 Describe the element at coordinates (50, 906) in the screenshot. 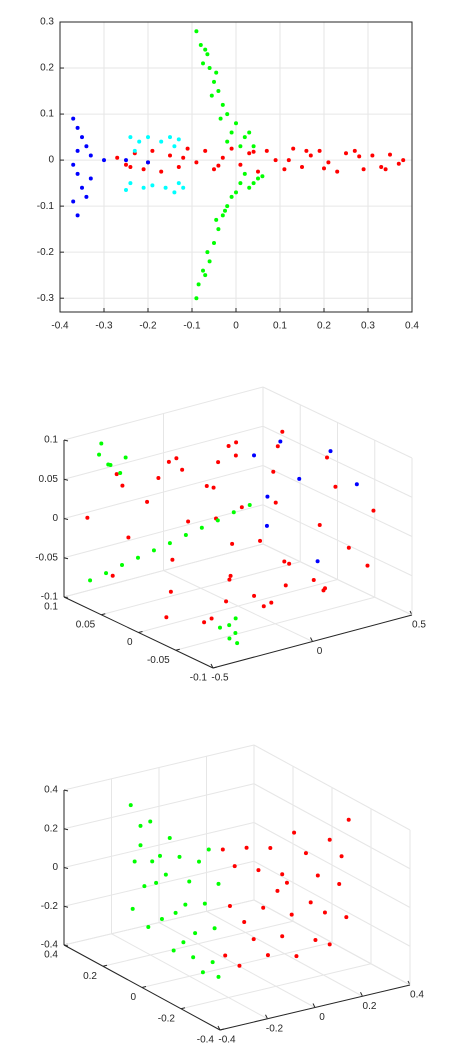

I see `z-tick-label: -0.2` at that location.